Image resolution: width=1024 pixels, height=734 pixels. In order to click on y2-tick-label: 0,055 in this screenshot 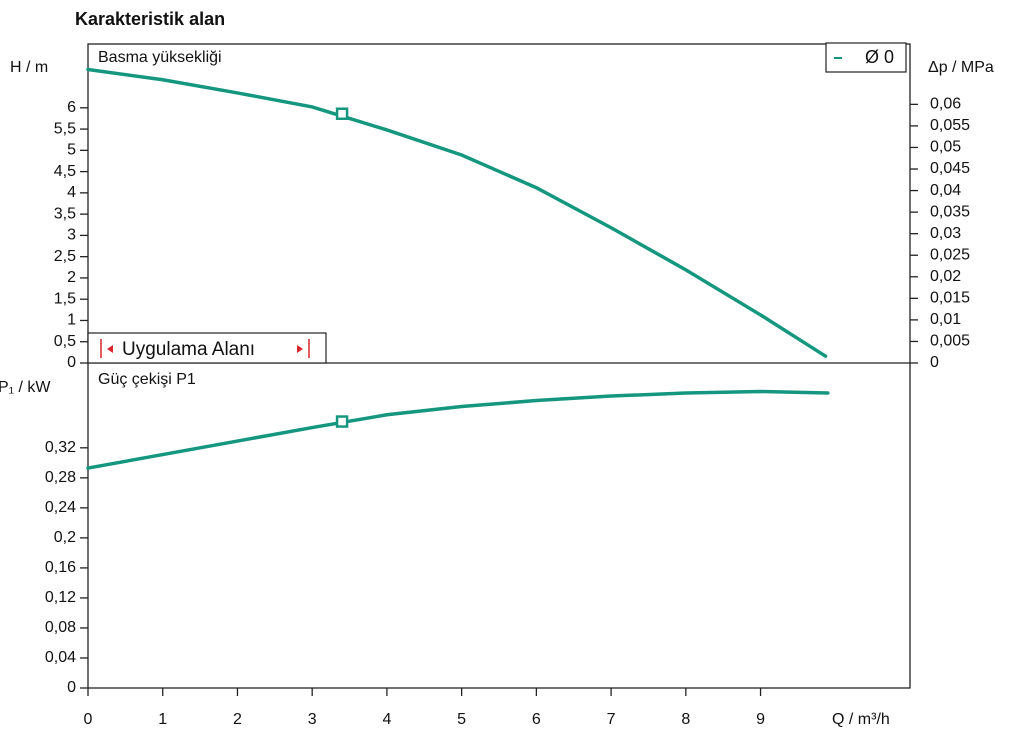, I will do `click(950, 125)`.